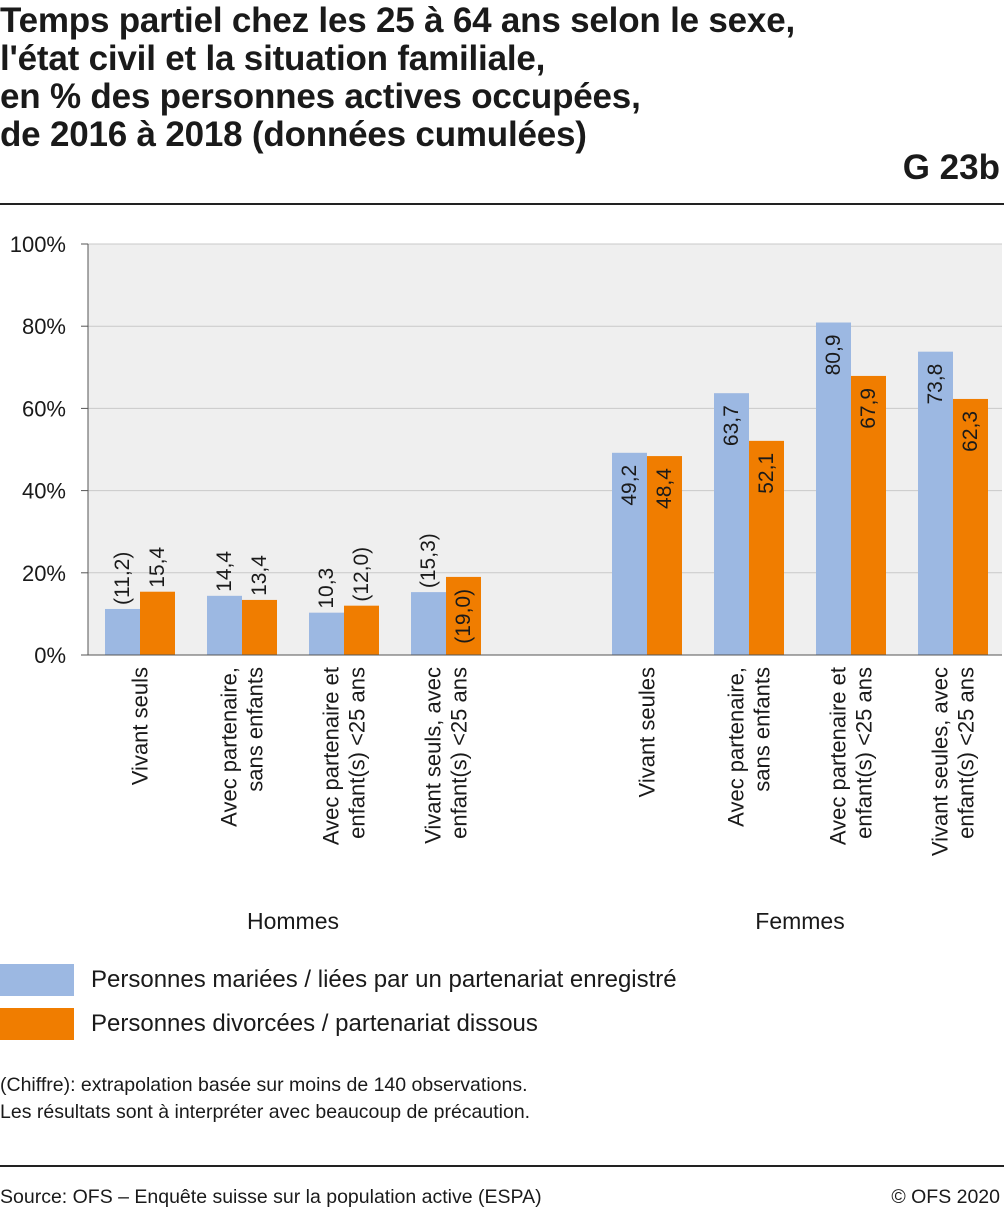 The width and height of the screenshot is (1004, 1213). I want to click on top-divider, so click(502, 204).